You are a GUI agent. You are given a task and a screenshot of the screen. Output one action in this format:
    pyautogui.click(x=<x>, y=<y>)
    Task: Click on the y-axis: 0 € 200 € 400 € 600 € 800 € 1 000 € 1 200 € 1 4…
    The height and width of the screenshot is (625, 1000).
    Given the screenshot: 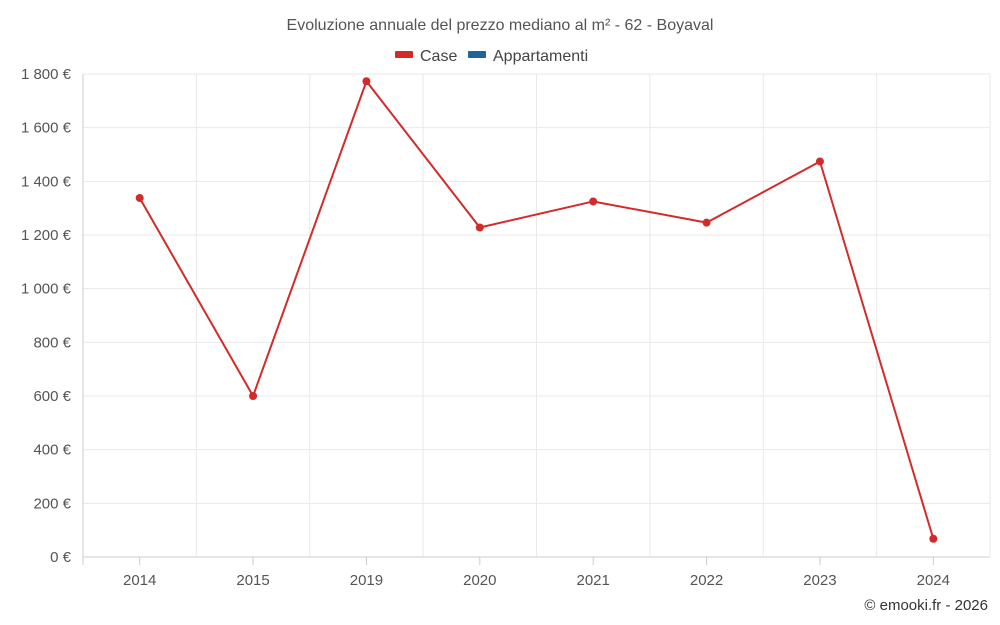 What is the action you would take?
    pyautogui.click(x=52, y=316)
    